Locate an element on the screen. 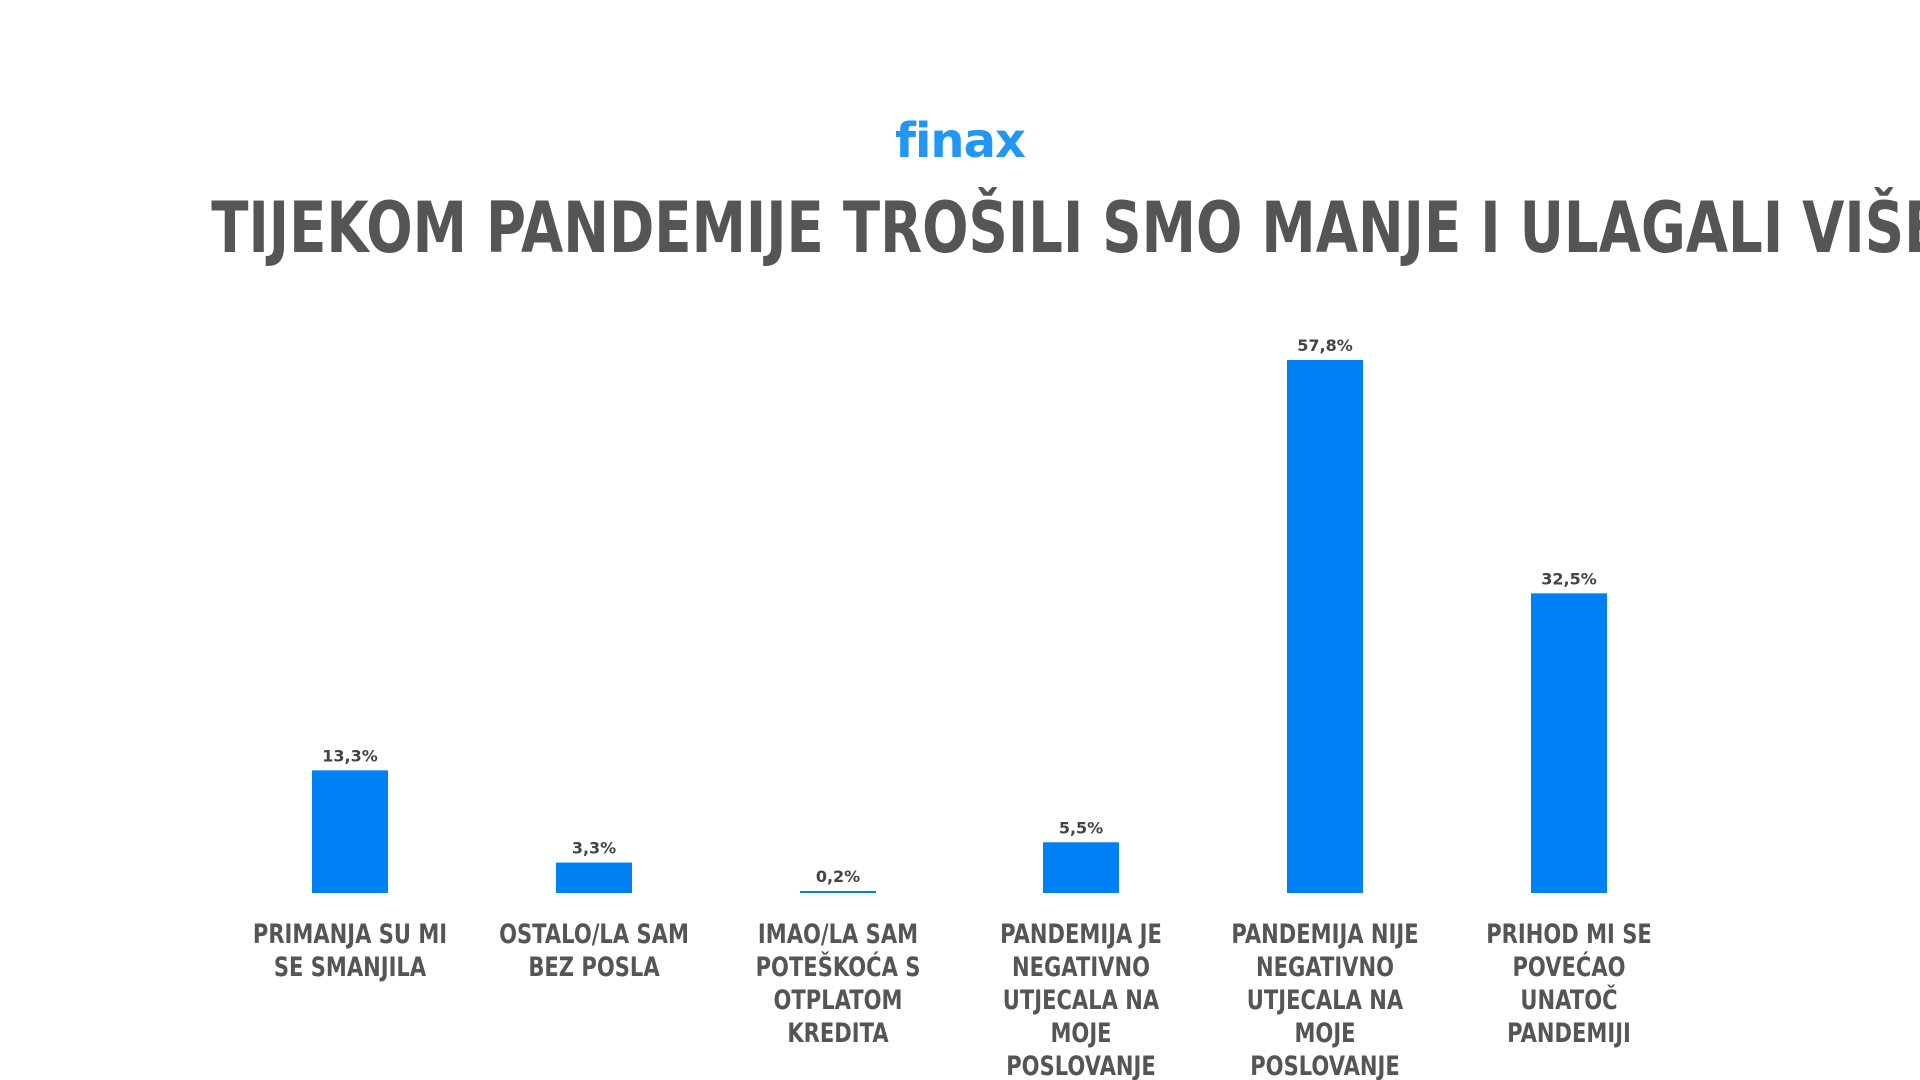  data-label-3: 0,2% is located at coordinates (838, 876).